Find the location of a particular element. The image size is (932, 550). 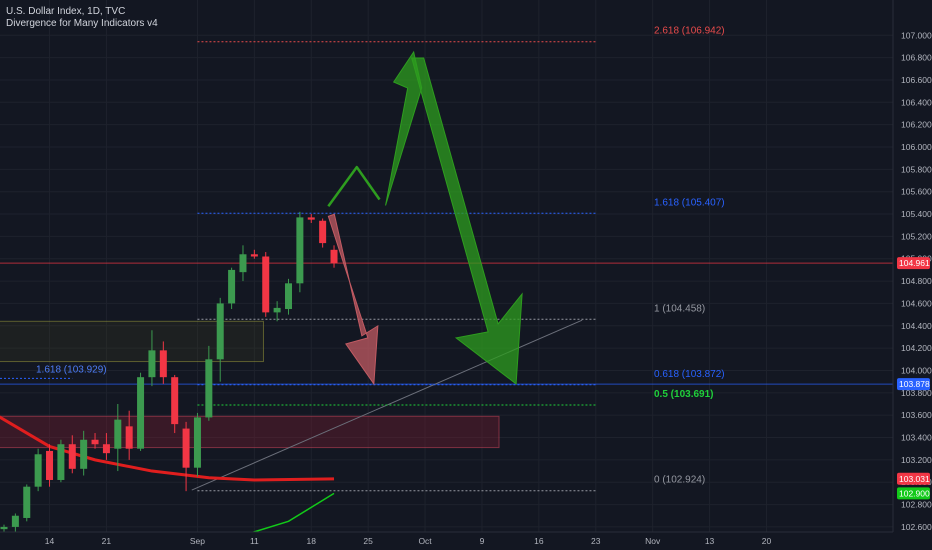

x-tick-label: 23 is located at coordinates (596, 541).